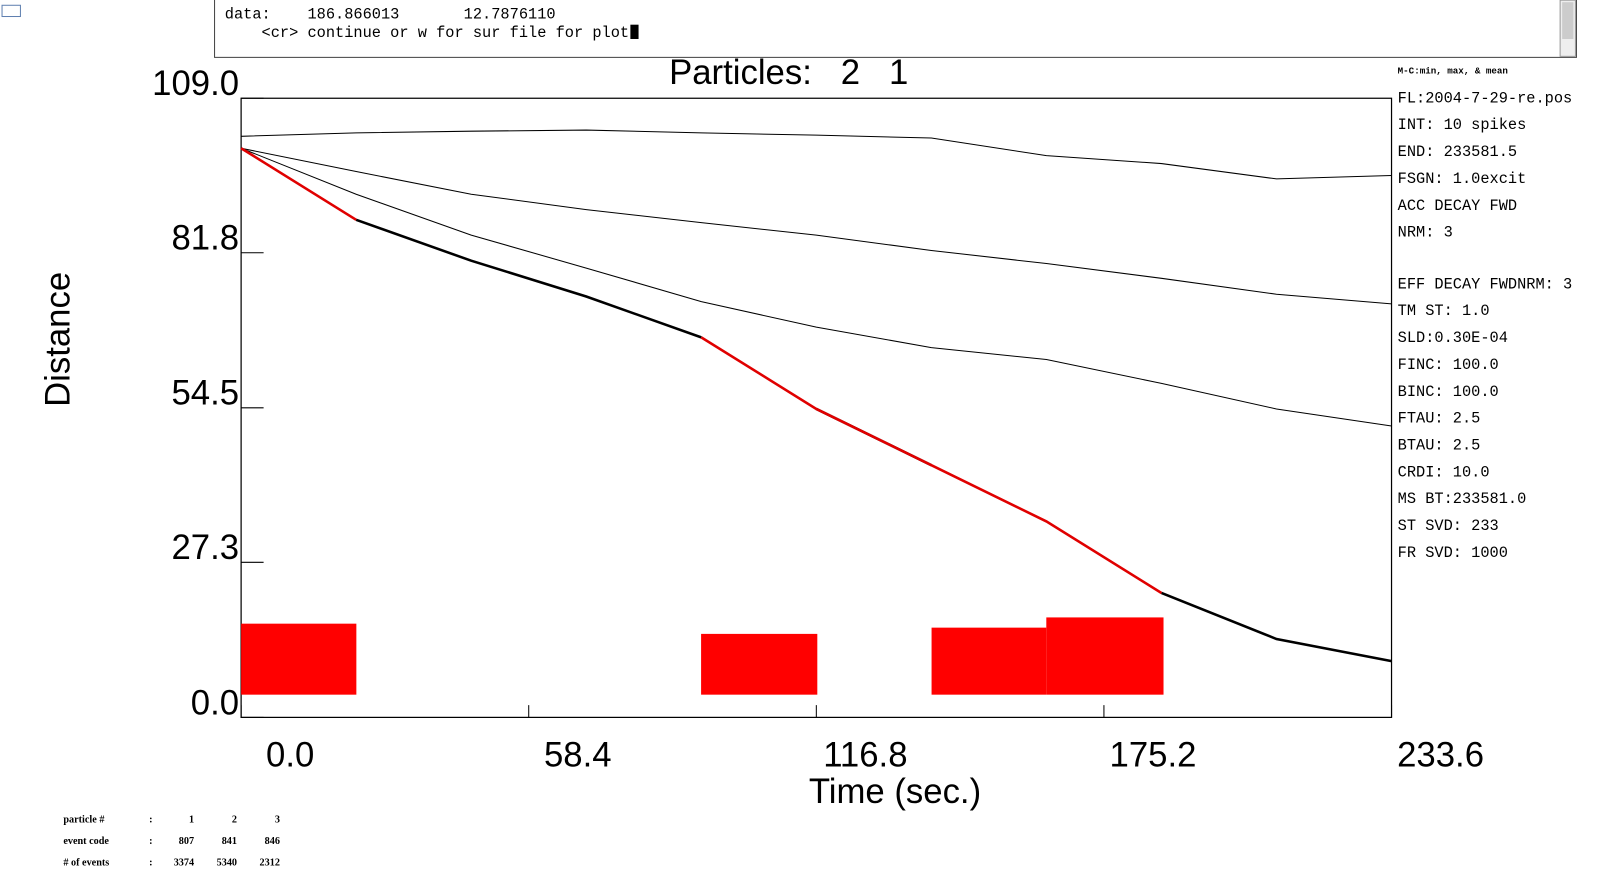 Image resolution: width=1602 pixels, height=880 pixels. I want to click on y-tick-label: 27.3, so click(205, 548).